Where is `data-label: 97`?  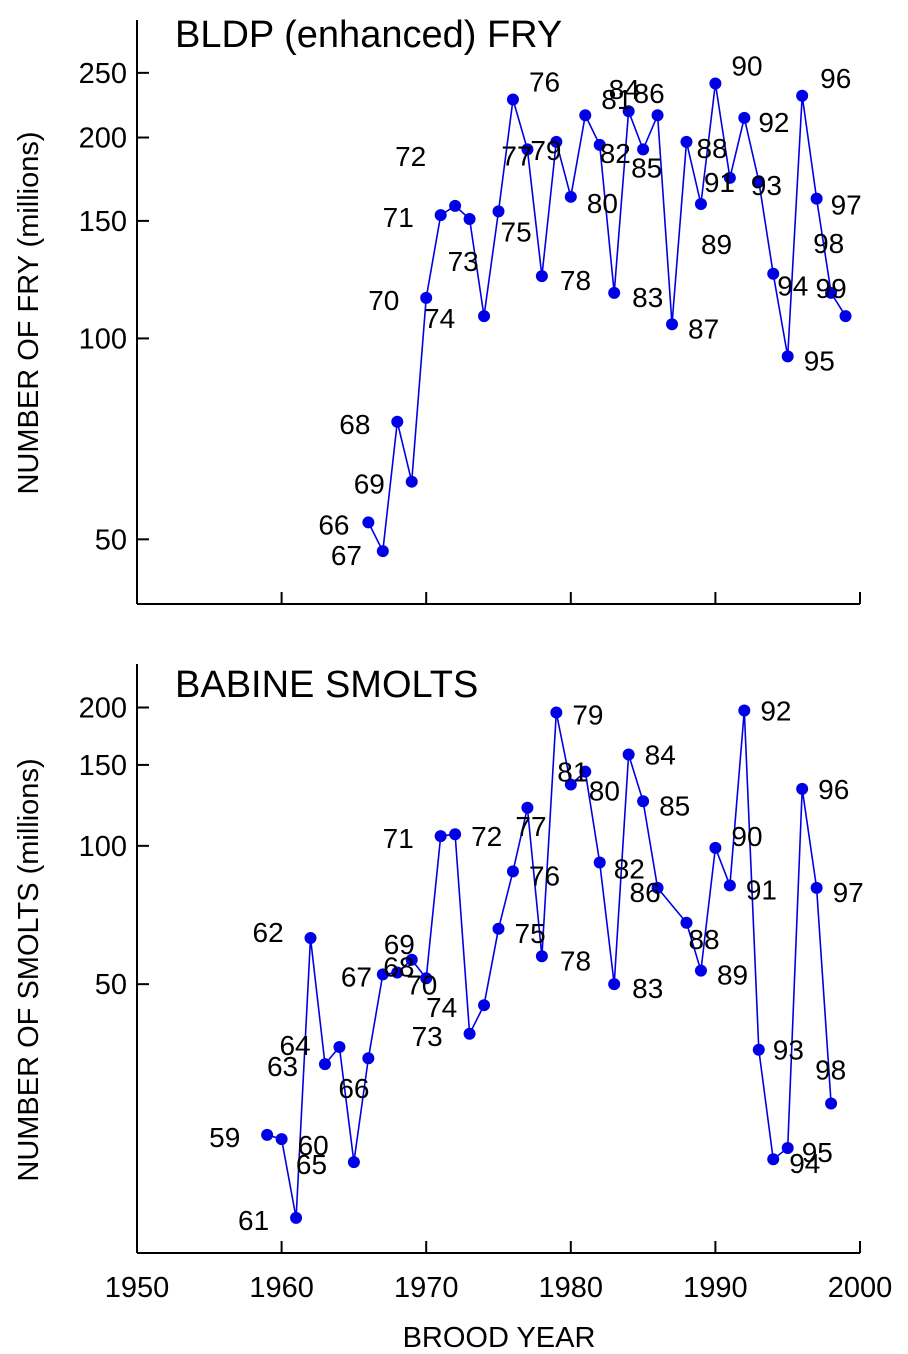 data-label: 97 is located at coordinates (848, 892).